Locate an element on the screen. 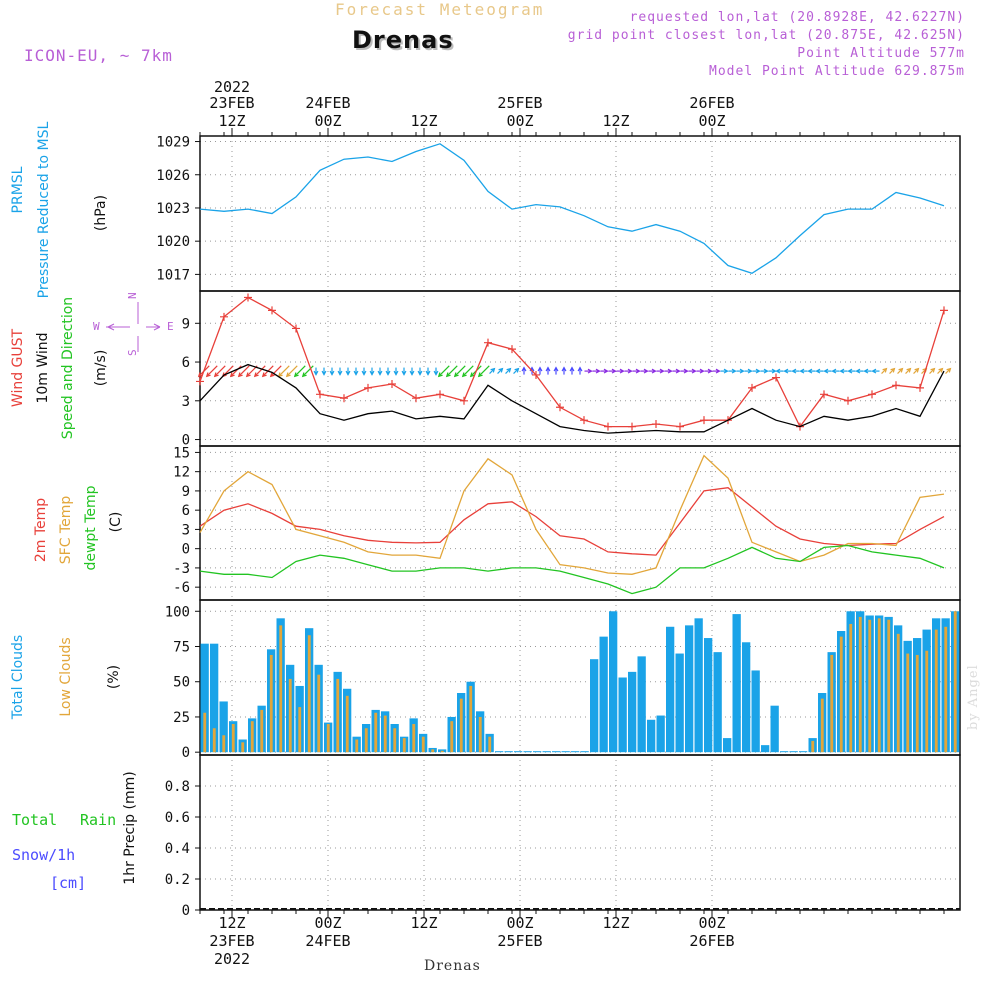 Image resolution: width=1000 pixels, height=1000 pixels. label-cm: [cm] is located at coordinates (68, 883).